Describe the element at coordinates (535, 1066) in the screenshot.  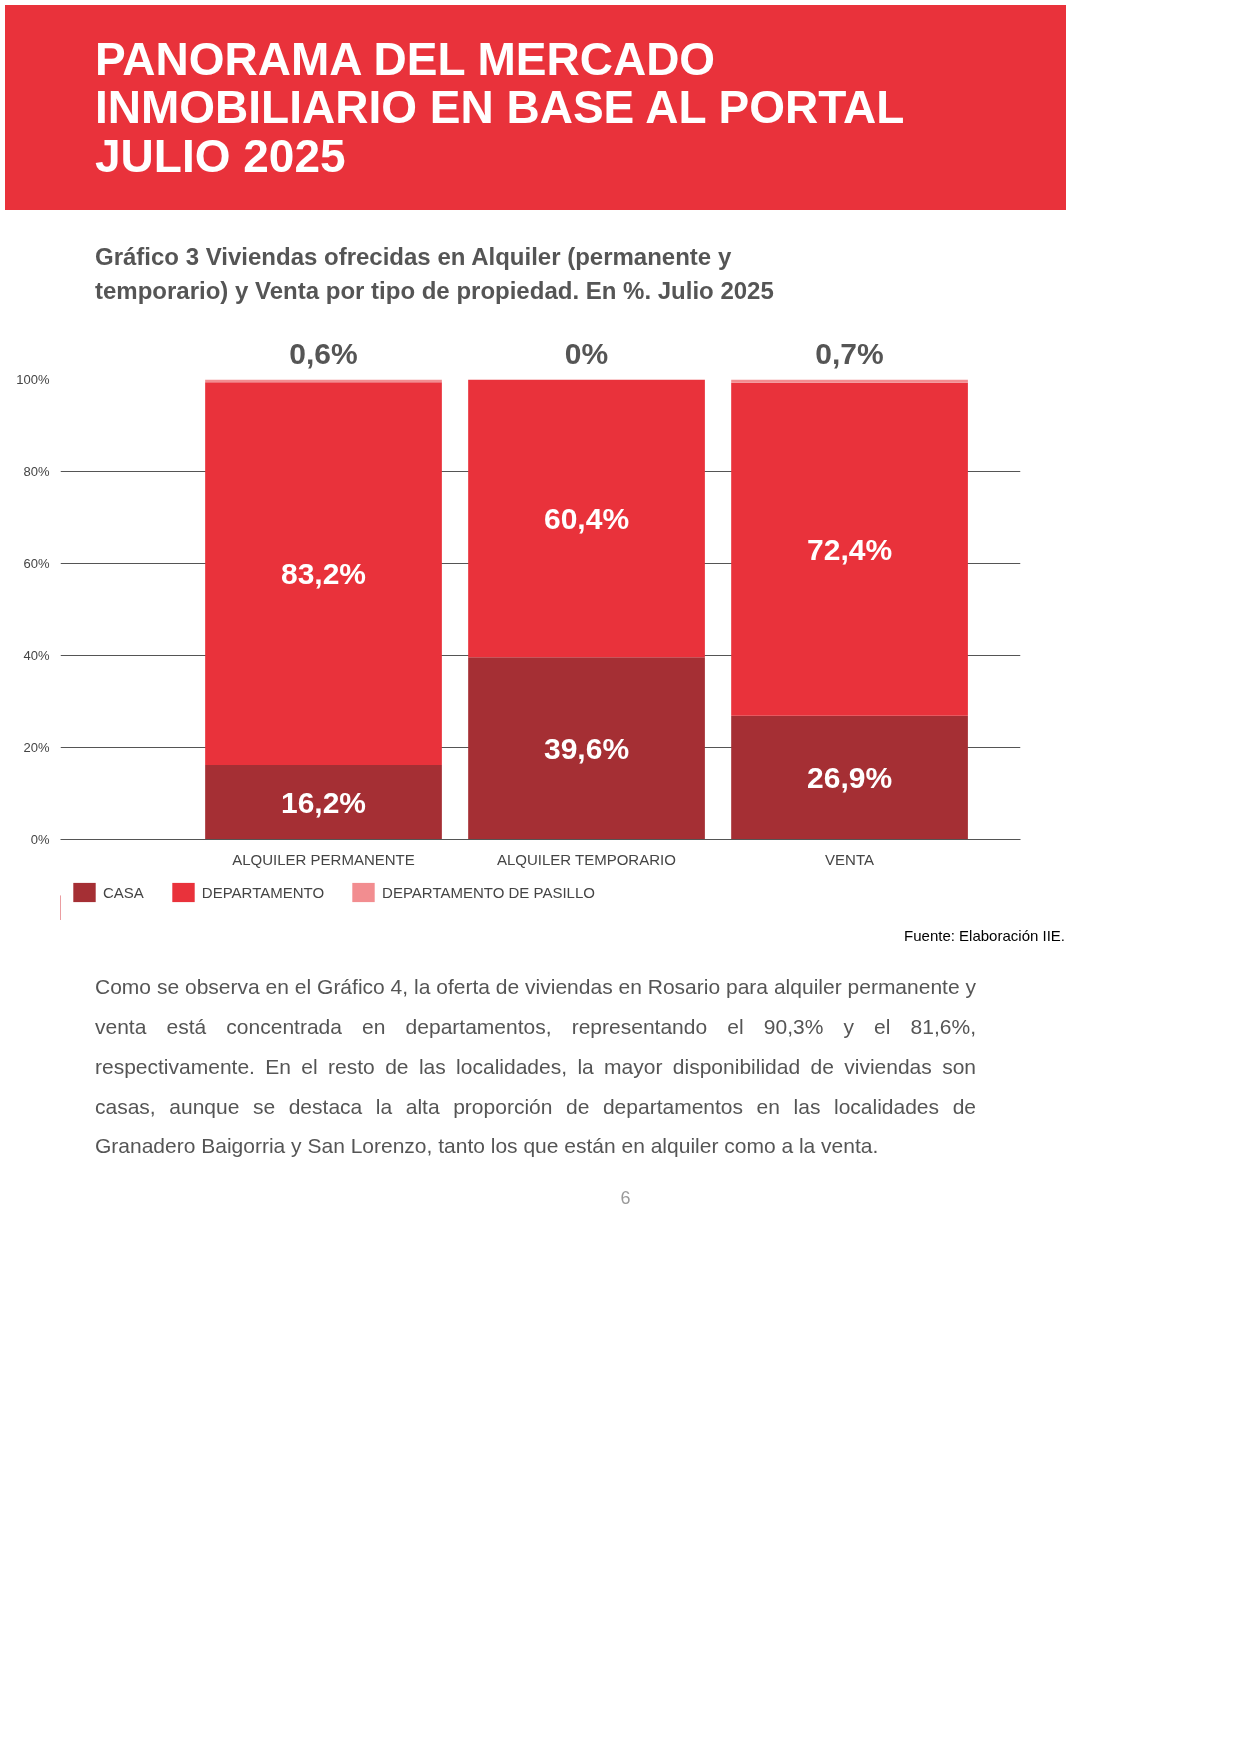
I see `text: Como se observa en el Gráfico 4, la oferta de viviendas en Rosario para alquiler permanente y venta está concentrada en departamentos, representando el 90,3% y el 81,6%, respectivamente. En el resto de las localidades, la mayor disponibilidad de viviendas son casas, aunque se destaca la alta proporción de departamentos en las localidades de Granadero Baigorria y San Lorenzo, tanto los que están en alquiler como a la venta.` at that location.